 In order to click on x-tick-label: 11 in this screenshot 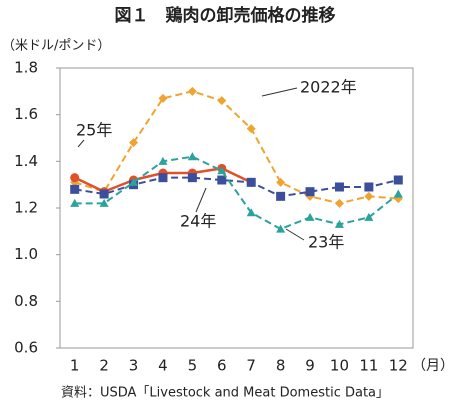, I will do `click(368, 366)`.